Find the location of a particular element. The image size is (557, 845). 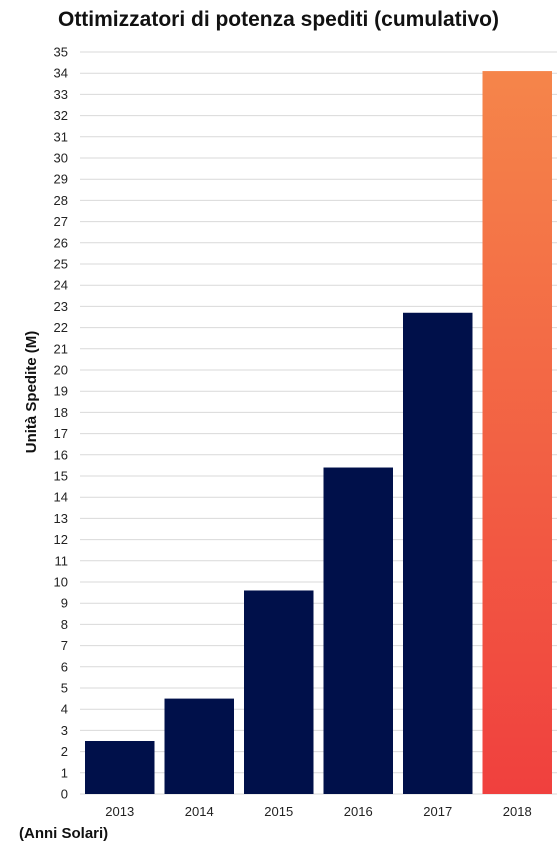

y-tick-label: 0 is located at coordinates (64, 794).